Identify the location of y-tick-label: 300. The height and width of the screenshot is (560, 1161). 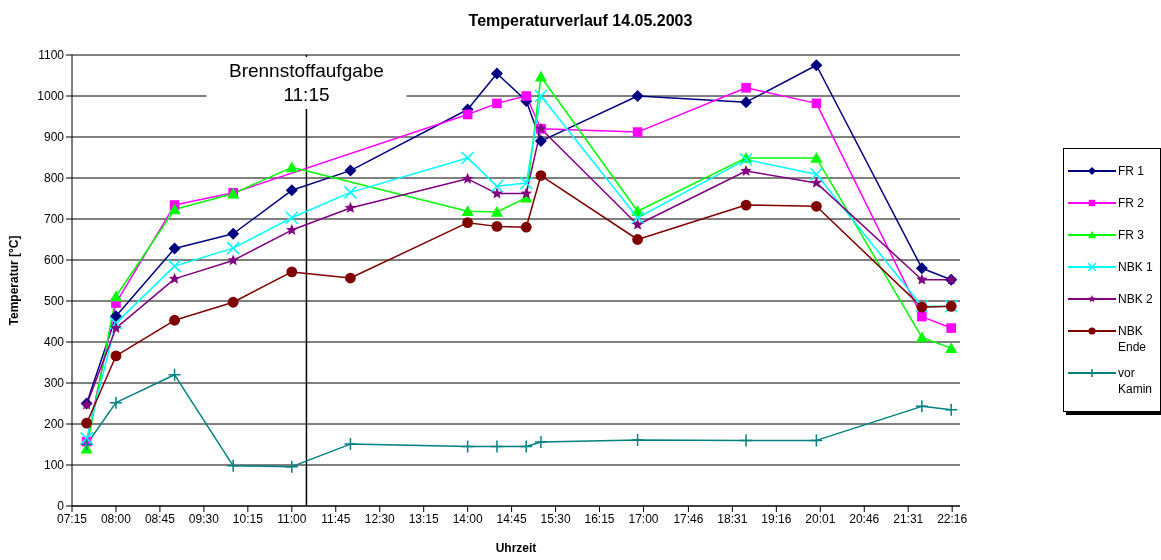
(54, 383).